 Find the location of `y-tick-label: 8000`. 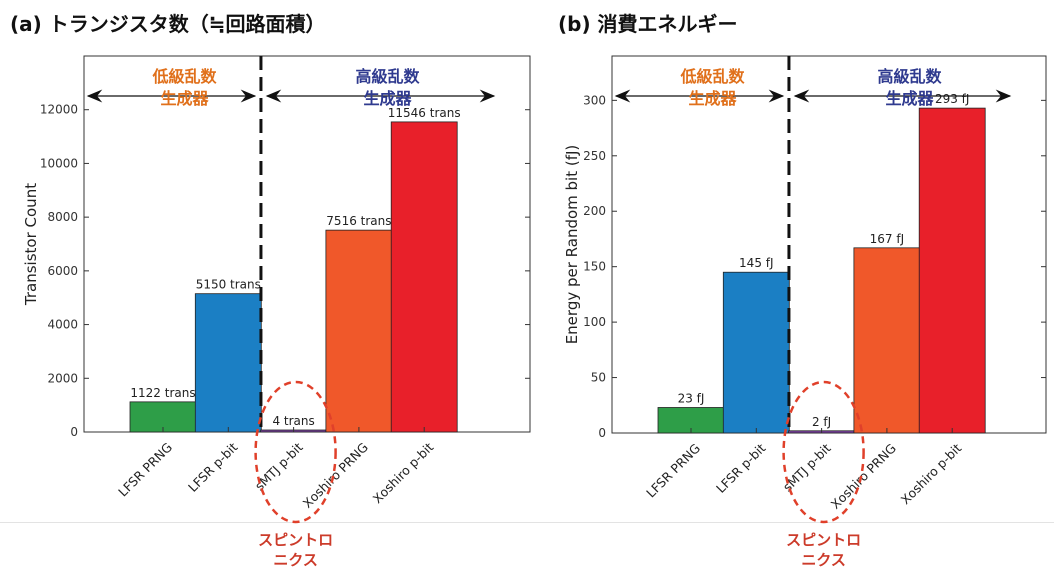

y-tick-label: 8000 is located at coordinates (62, 217).